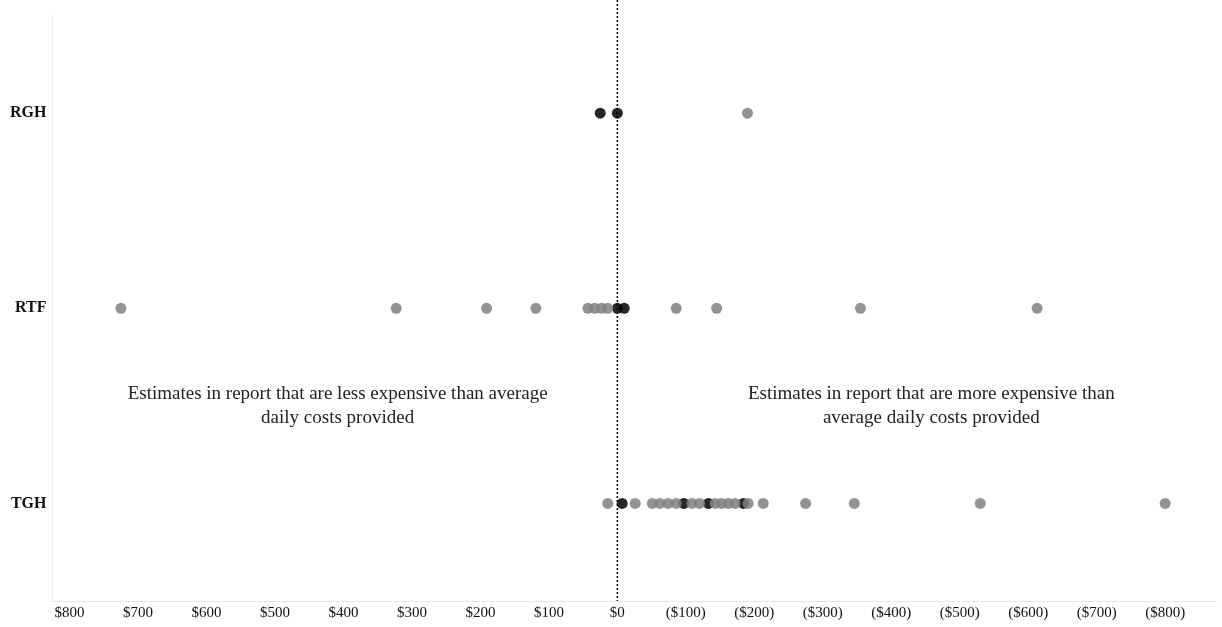 The width and height of the screenshot is (1222, 627). What do you see at coordinates (31, 307) in the screenshot?
I see `y-tick-label: RTF` at bounding box center [31, 307].